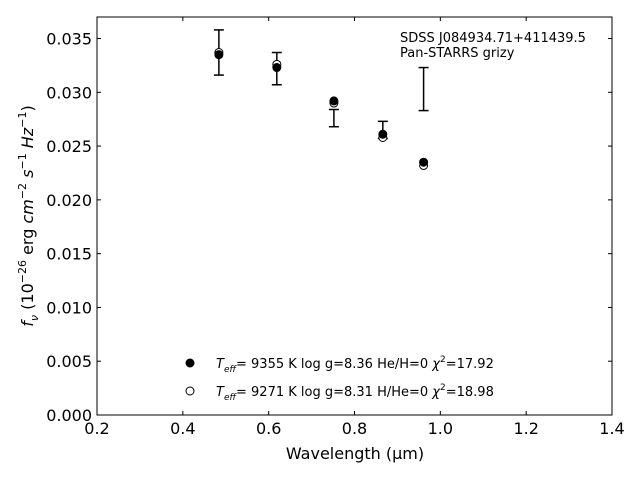 The height and width of the screenshot is (480, 640). Describe the element at coordinates (525, 428) in the screenshot. I see `x-tick-label: 1.2` at that location.